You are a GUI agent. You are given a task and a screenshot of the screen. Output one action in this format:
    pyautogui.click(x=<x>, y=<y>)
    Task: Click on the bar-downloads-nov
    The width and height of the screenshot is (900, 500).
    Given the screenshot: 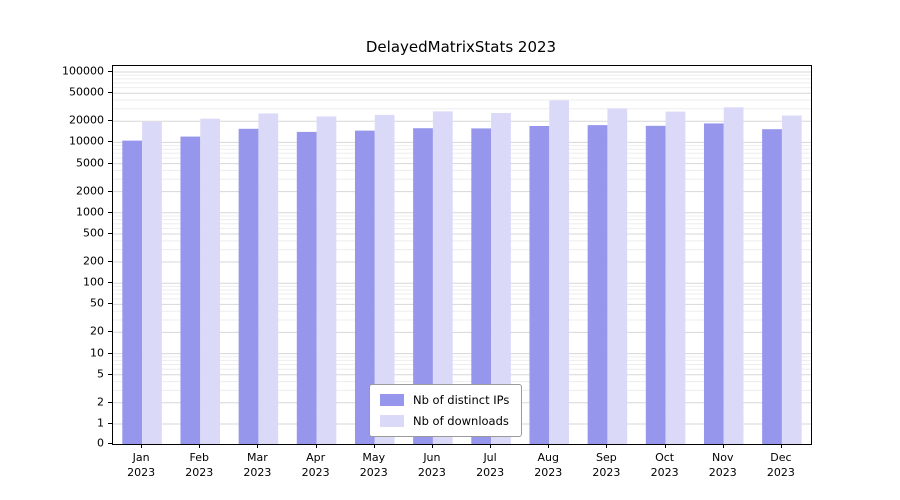 What is the action you would take?
    pyautogui.click(x=733, y=275)
    